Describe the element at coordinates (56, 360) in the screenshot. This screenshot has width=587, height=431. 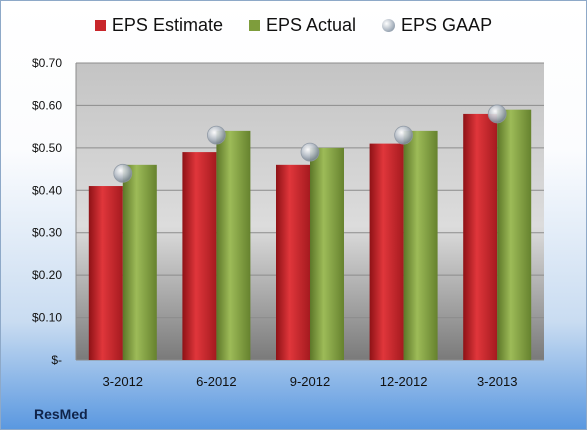
I see `y-tick-label: $-` at that location.